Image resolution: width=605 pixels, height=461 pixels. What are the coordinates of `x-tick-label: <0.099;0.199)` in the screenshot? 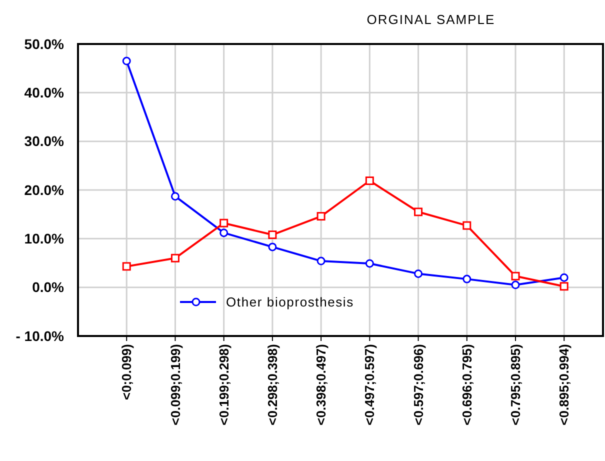 It's located at (175, 385).